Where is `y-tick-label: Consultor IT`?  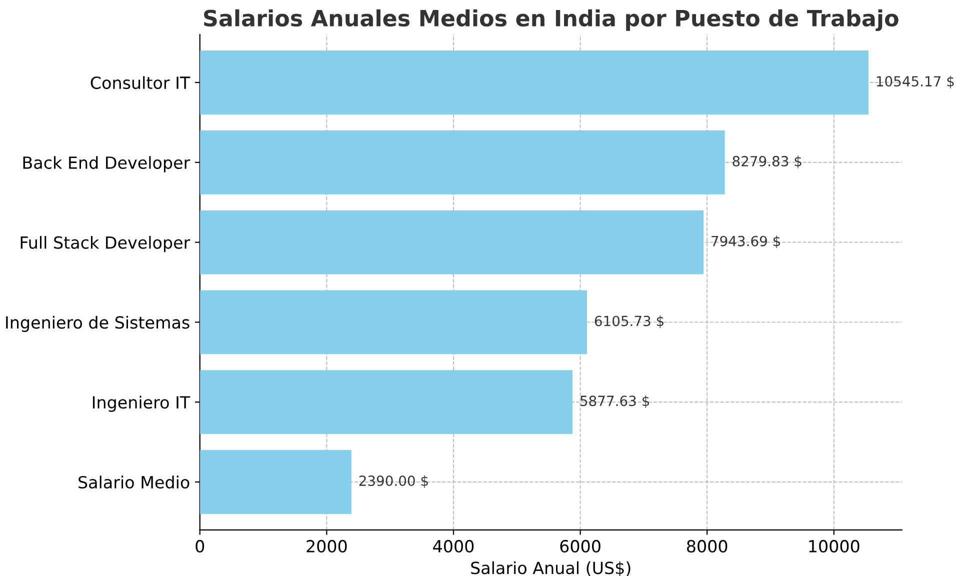
y-tick-label: Consultor IT is located at coordinates (140, 83).